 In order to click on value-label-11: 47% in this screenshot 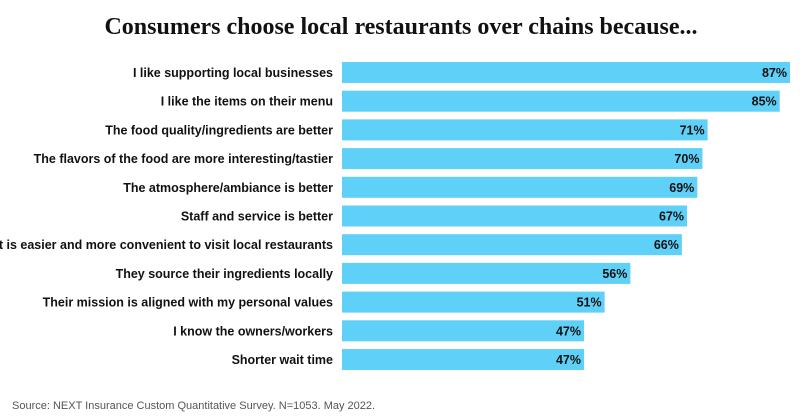, I will do `click(568, 360)`.